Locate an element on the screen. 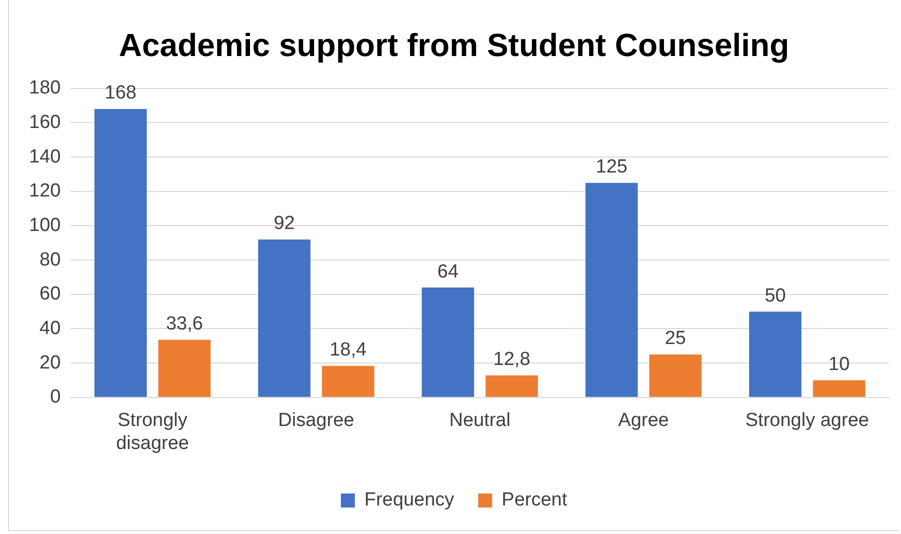 The height and width of the screenshot is (534, 901). x-tick-label: Strongly agree is located at coordinates (807, 421).